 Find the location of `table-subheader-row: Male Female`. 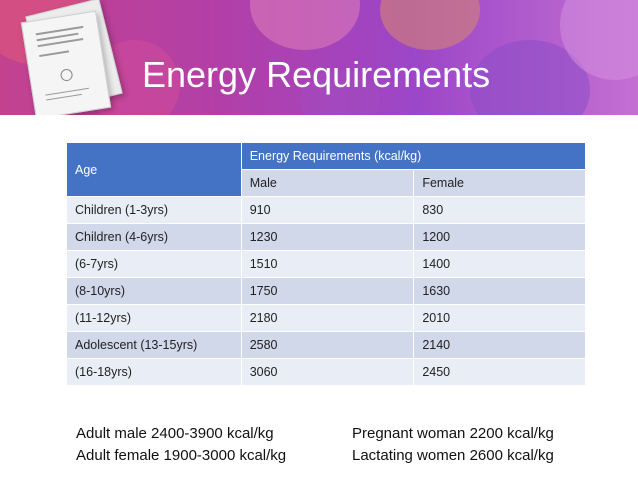

table-subheader-row: Male Female is located at coordinates (326, 183).